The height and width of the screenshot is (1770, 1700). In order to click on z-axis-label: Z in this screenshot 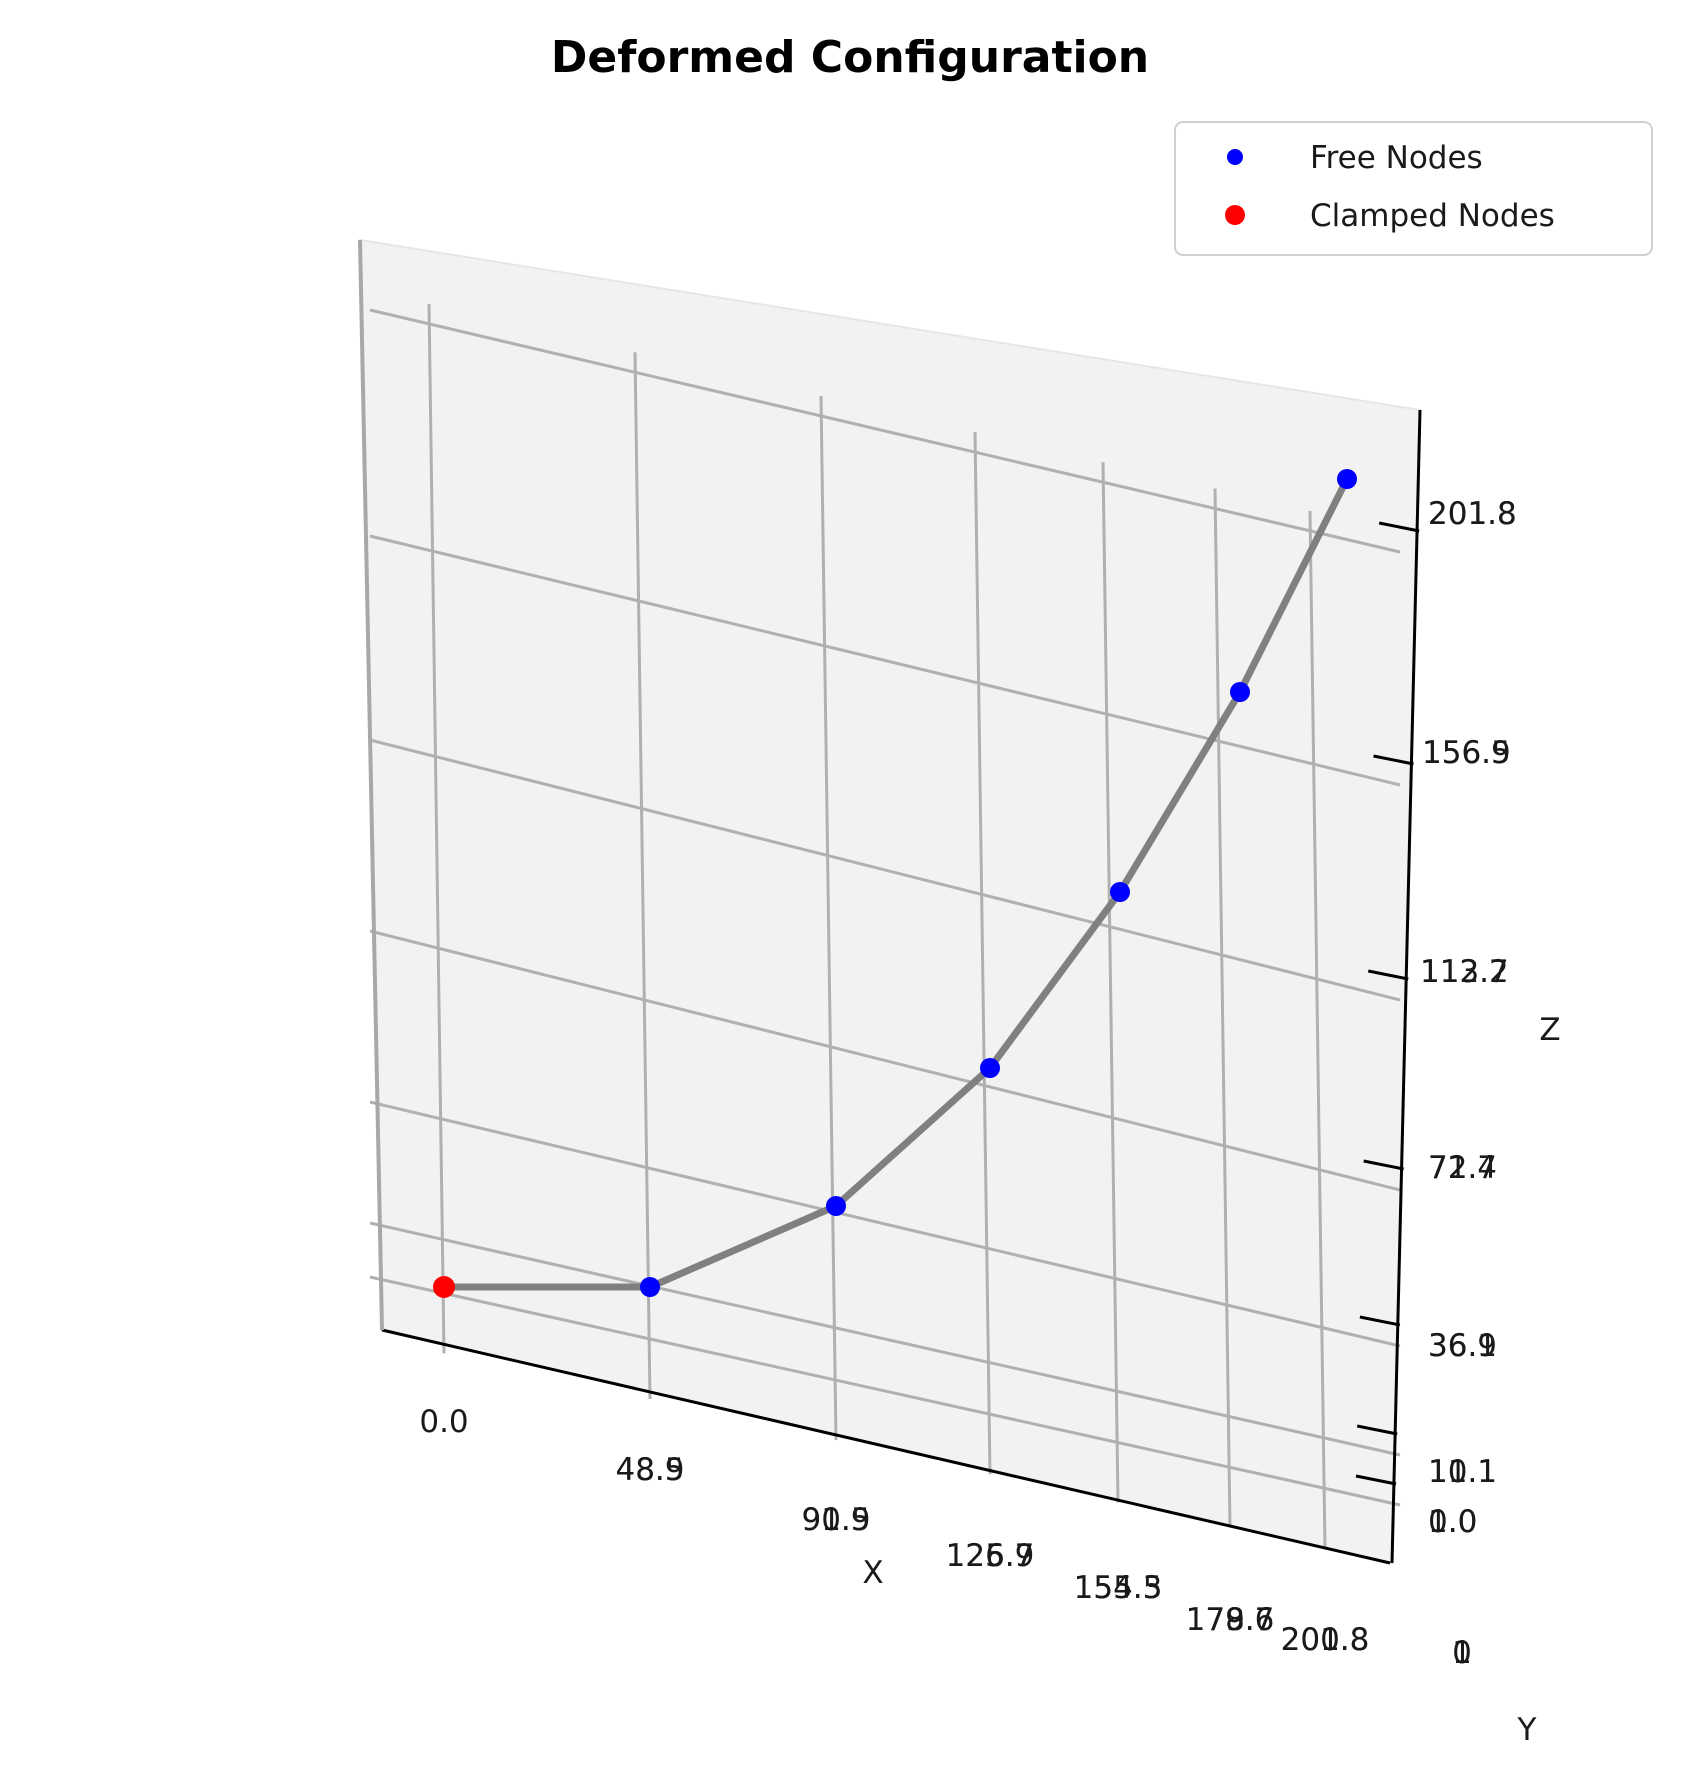, I will do `click(1549, 1030)`.